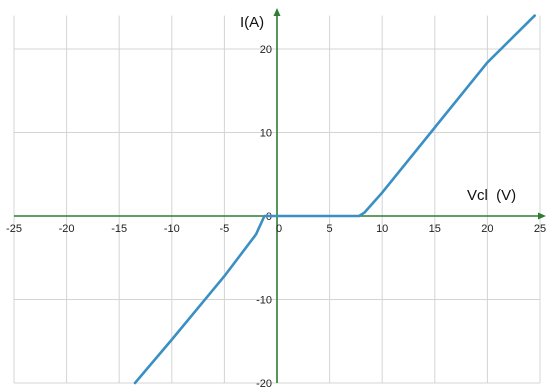 Image resolution: width=547 pixels, height=389 pixels. What do you see at coordinates (279, 229) in the screenshot?
I see `x-tick-label: 0` at bounding box center [279, 229].